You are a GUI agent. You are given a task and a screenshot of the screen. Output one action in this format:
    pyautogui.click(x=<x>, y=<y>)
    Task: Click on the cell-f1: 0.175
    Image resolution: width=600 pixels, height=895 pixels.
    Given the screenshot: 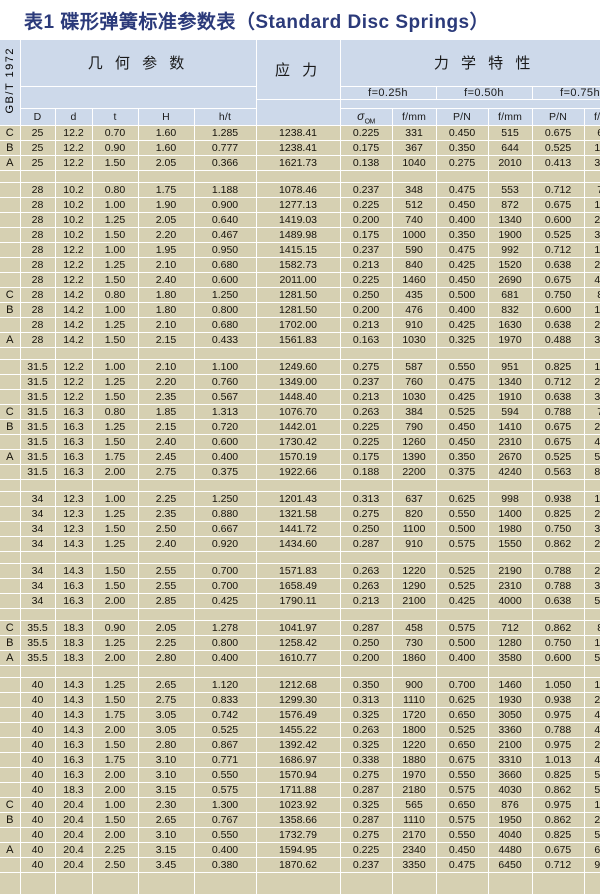 What is the action you would take?
    pyautogui.click(x=366, y=235)
    